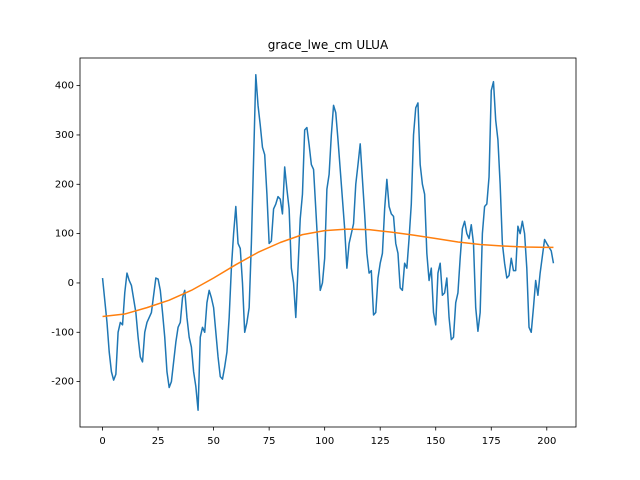 Image resolution: width=640 pixels, height=480 pixels. I want to click on chart-title: grace_lwe_cm ULUA, so click(328, 45).